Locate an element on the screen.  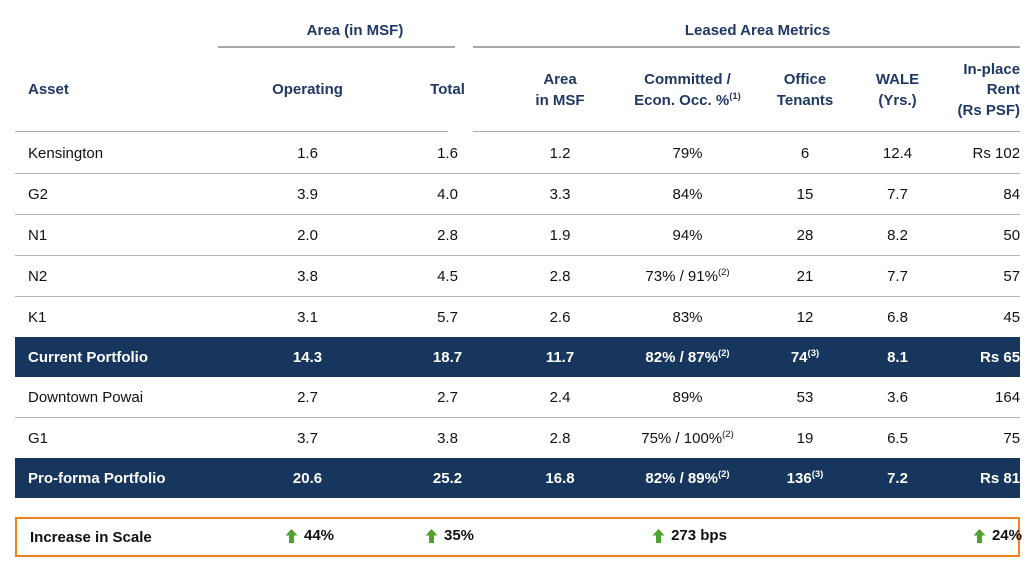
column-header-inplace-rent: In-place Rent (Rs PSF) is located at coordinates (989, 90).